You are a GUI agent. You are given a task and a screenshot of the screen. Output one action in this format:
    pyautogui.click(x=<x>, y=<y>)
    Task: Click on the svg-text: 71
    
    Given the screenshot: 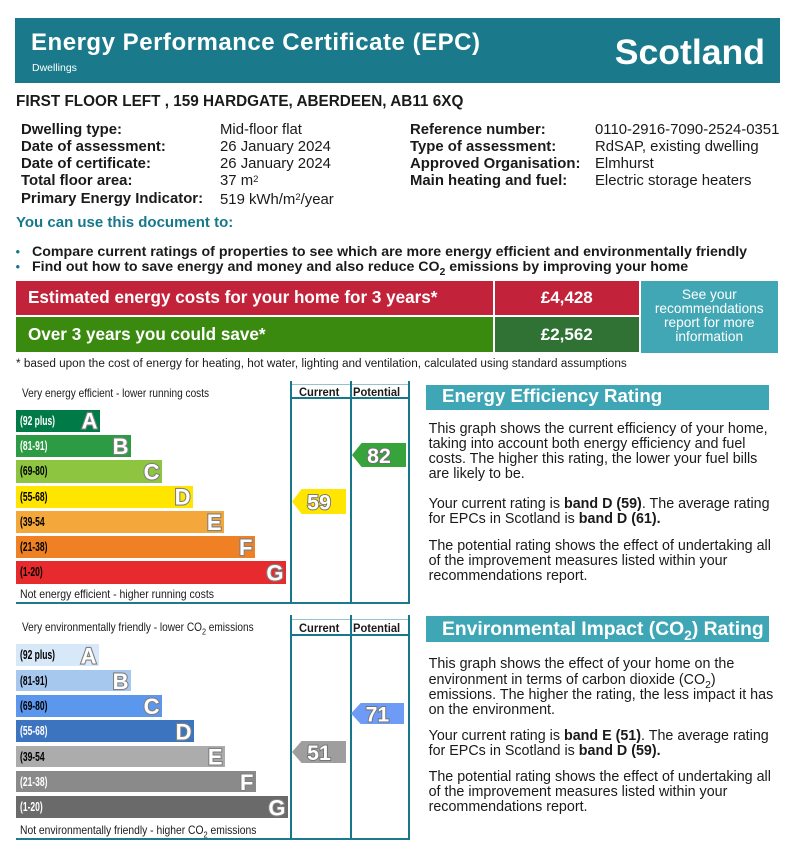 What is the action you would take?
    pyautogui.click(x=378, y=713)
    